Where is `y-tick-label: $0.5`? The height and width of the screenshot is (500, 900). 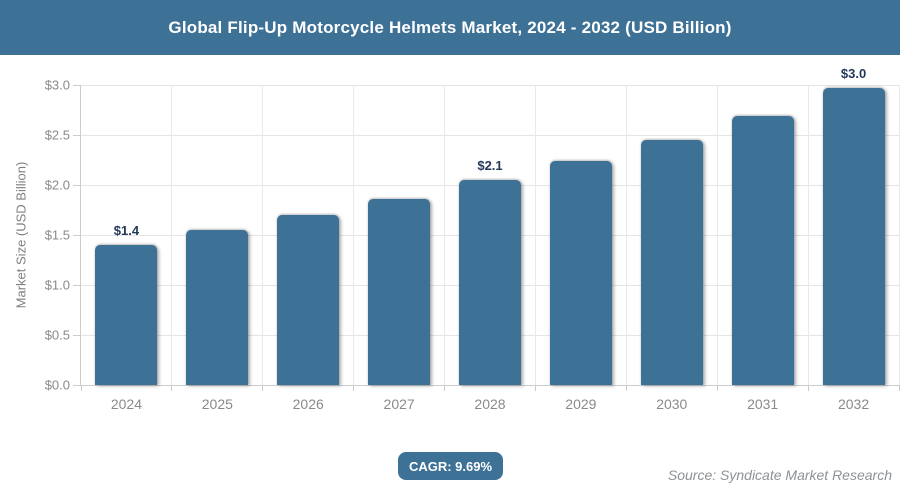 y-tick-label: $0.5 is located at coordinates (57, 335).